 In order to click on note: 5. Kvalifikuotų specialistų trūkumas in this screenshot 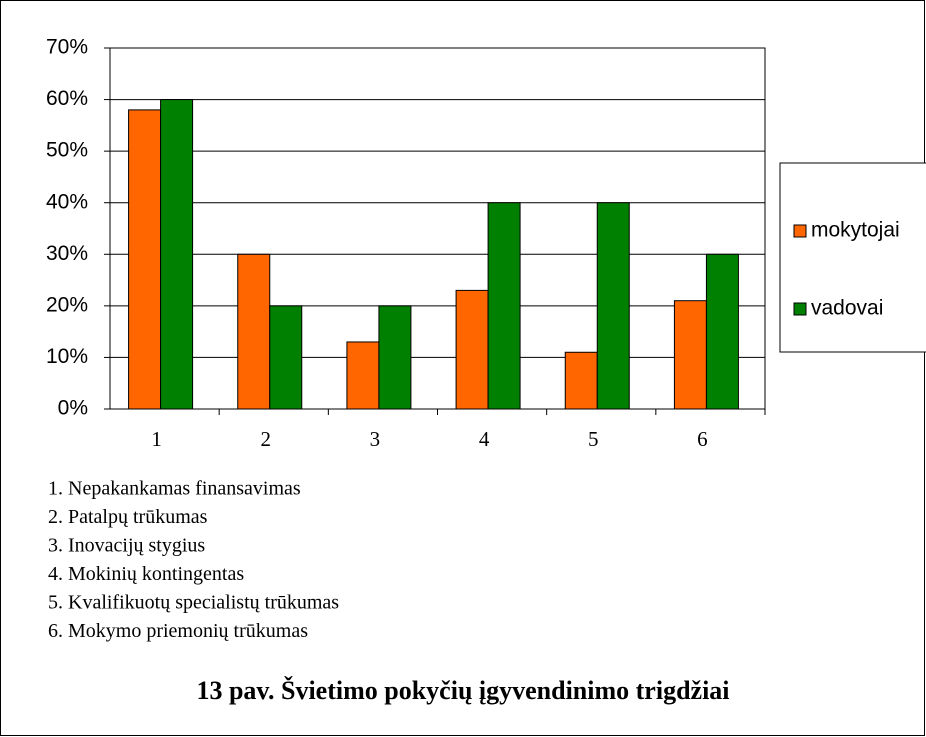, I will do `click(193, 603)`.